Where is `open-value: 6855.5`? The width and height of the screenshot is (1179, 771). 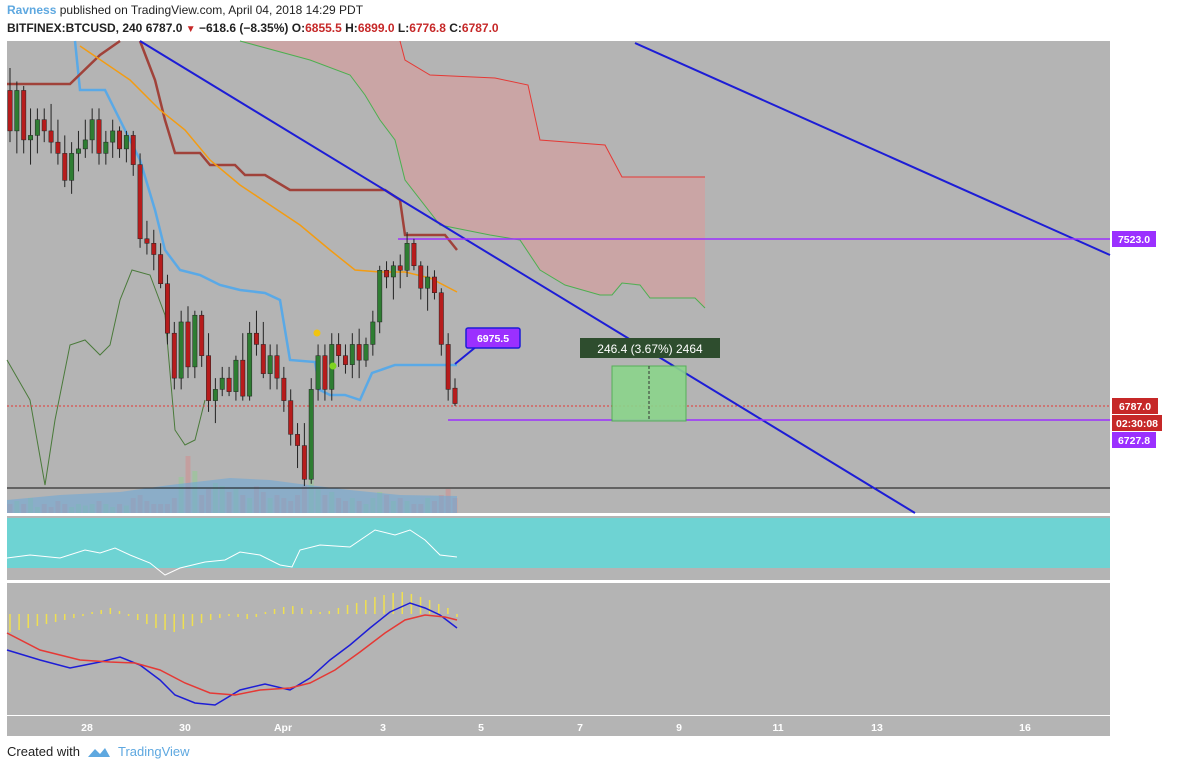
open-value: 6855.5 is located at coordinates (323, 28).